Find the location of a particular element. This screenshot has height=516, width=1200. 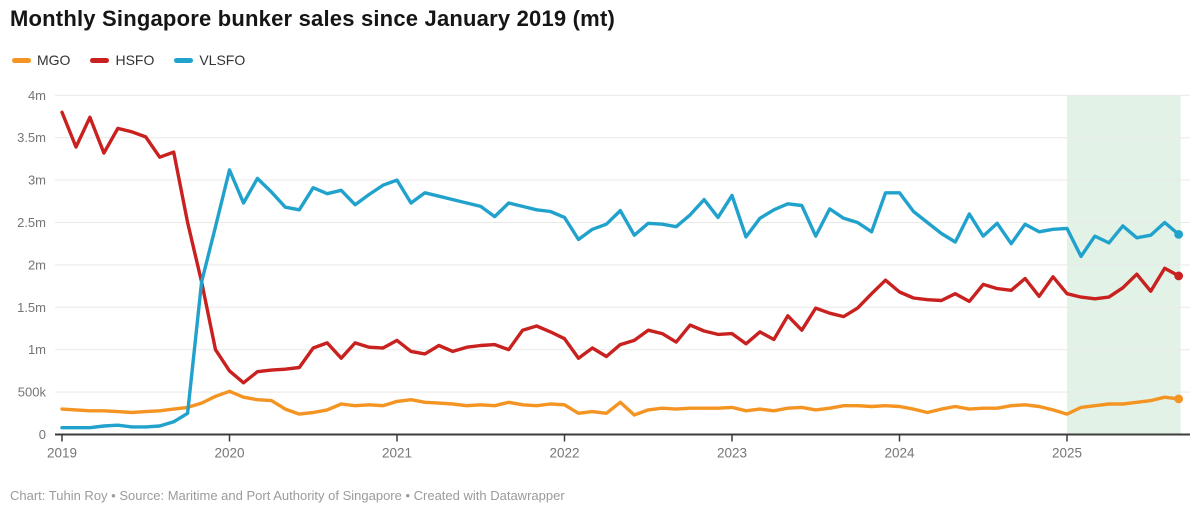

vlsfo-line-swatch-icon is located at coordinates (184, 60).